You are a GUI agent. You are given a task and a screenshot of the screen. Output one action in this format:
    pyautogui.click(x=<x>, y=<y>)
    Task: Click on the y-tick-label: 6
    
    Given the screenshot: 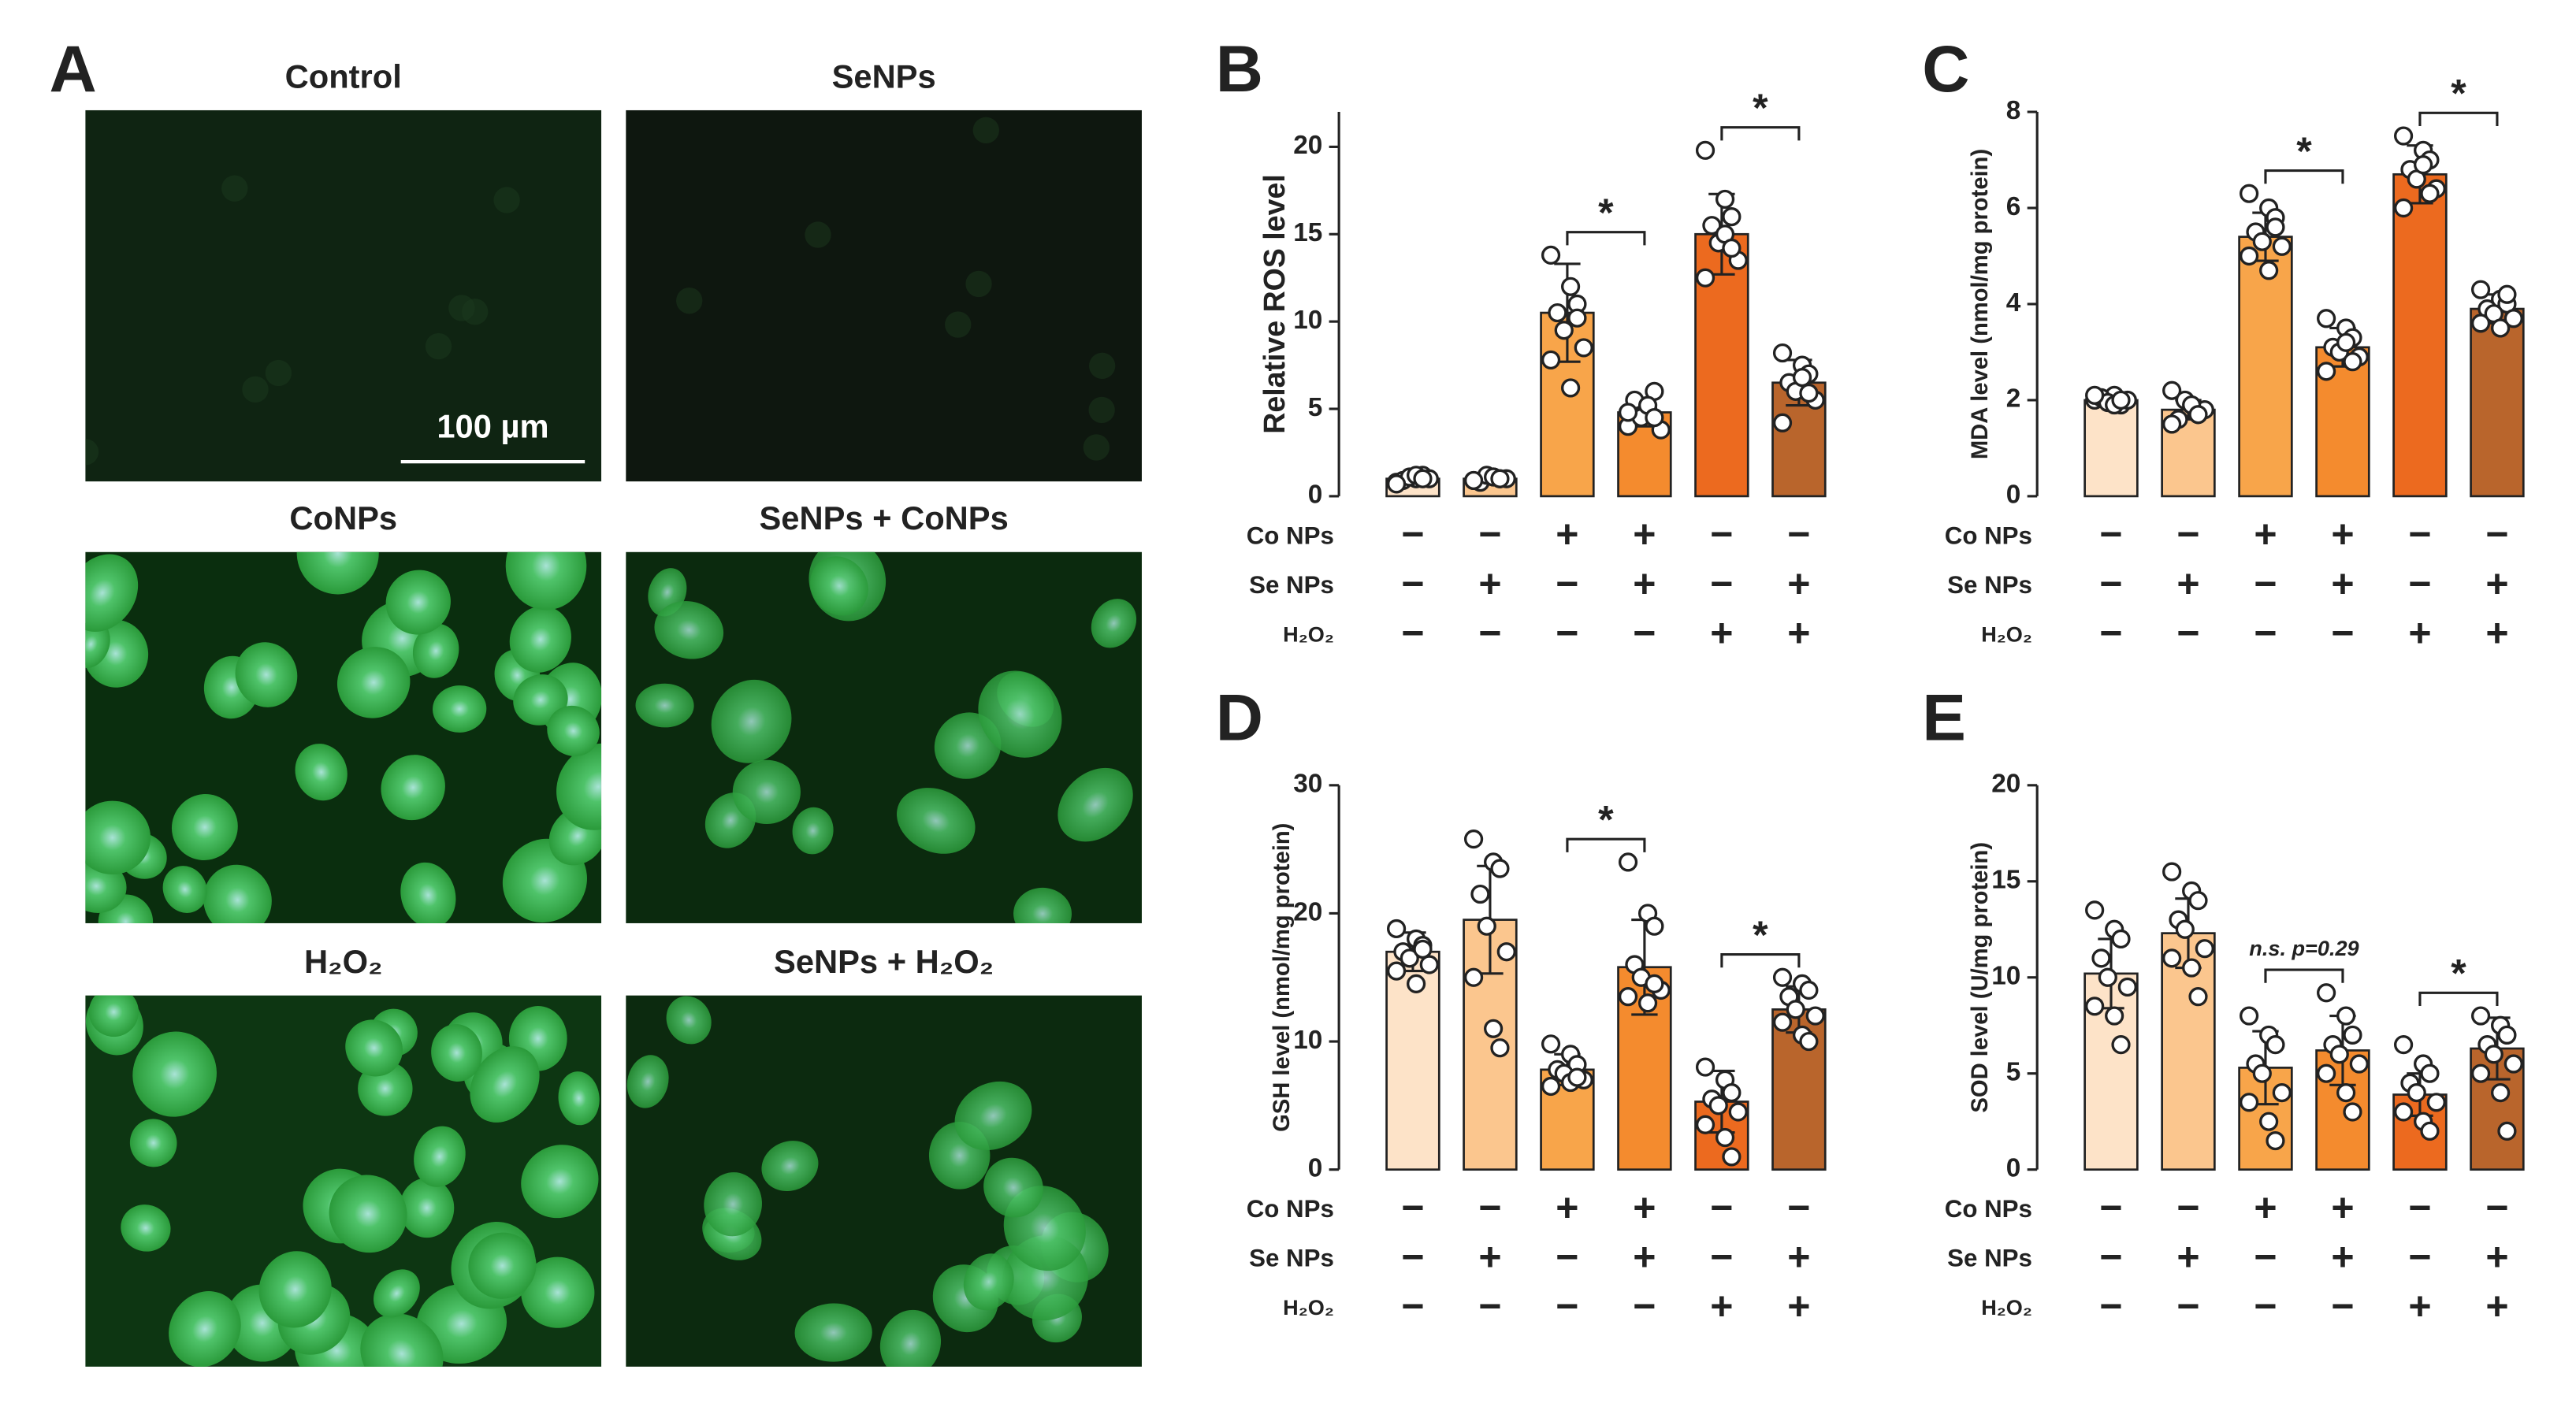 What is the action you would take?
    pyautogui.click(x=2013, y=206)
    